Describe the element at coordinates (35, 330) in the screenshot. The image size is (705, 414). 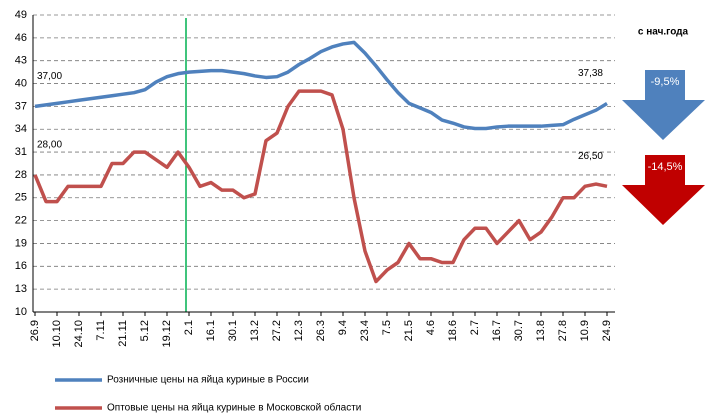
I see `x-tick-label: 26.9` at that location.